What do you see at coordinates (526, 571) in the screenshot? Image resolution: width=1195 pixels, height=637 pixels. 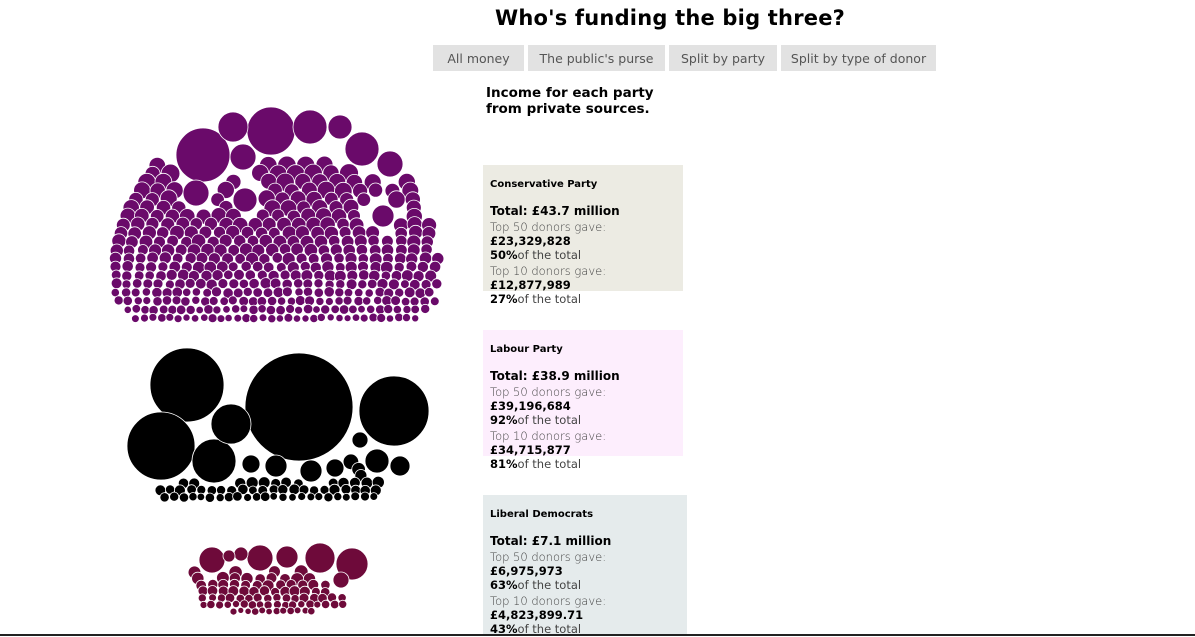 I see `top50-value: £6,975,973` at bounding box center [526, 571].